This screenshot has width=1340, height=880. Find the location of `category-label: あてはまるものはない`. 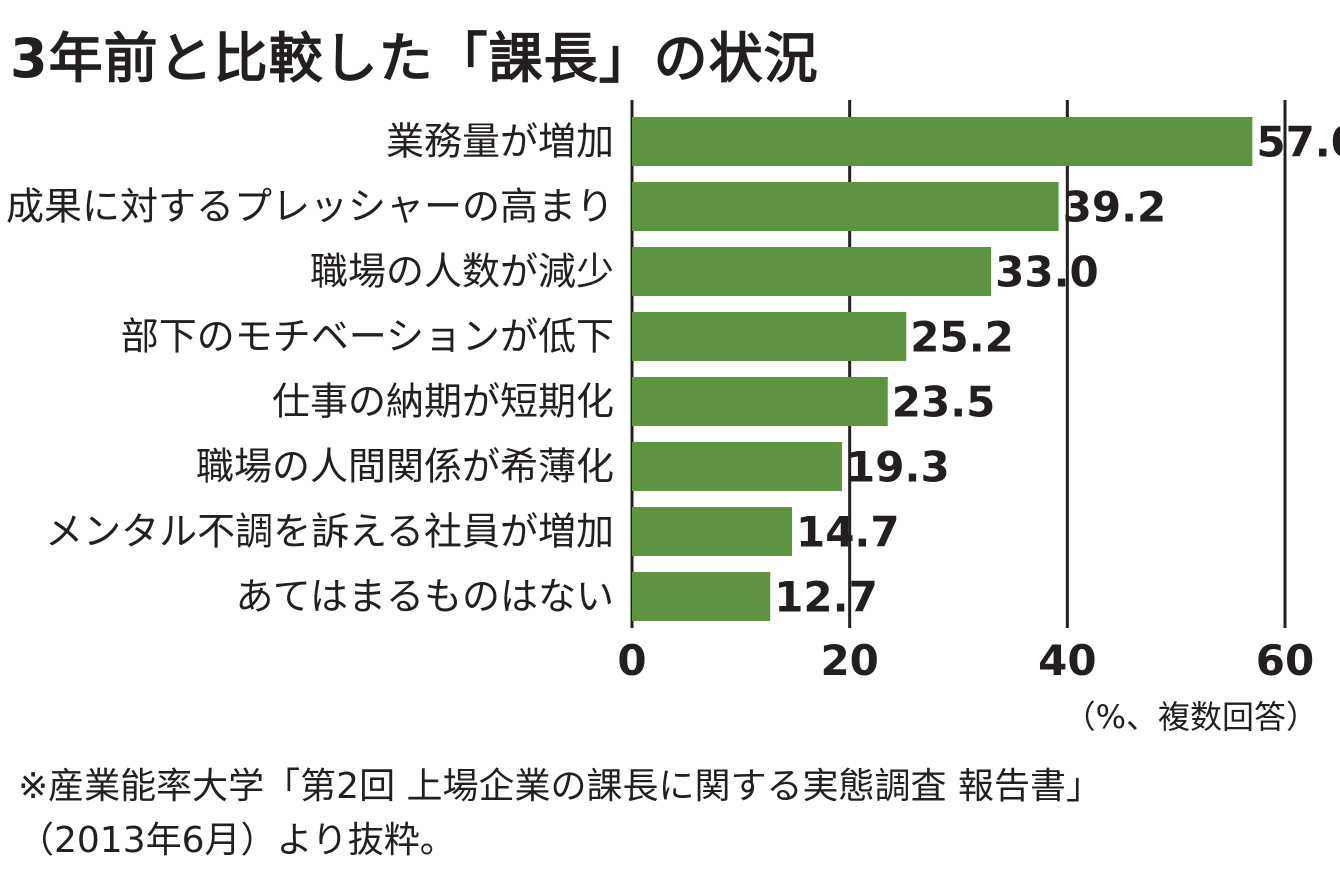

category-label: あてはまるものはない is located at coordinates (425, 597).